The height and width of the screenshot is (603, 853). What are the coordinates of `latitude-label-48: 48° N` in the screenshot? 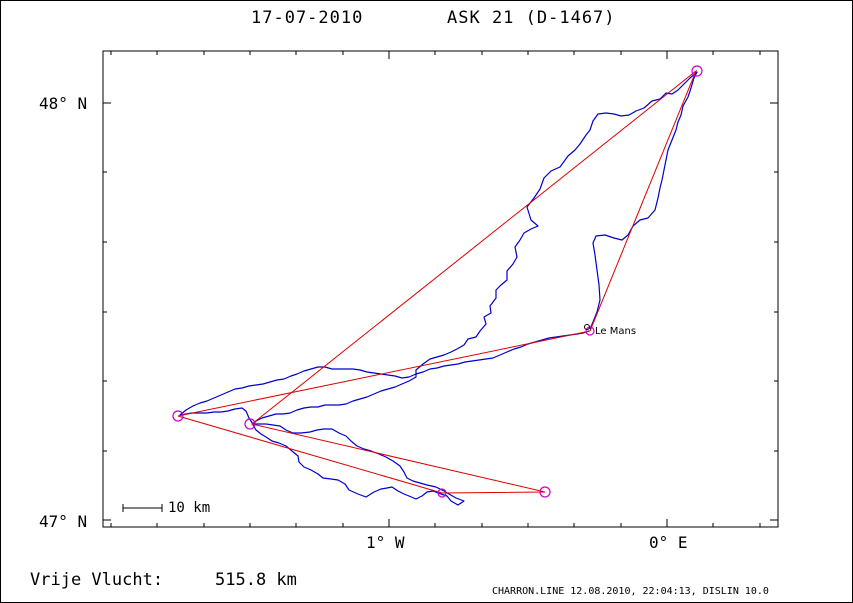 It's located at (63, 103).